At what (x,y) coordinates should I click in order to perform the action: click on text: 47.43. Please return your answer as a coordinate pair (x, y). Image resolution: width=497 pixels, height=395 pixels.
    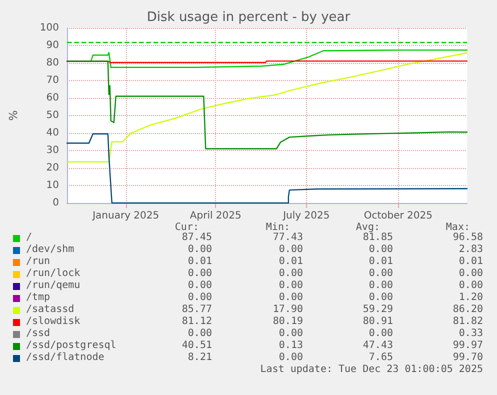
    Looking at the image, I should click on (377, 346).